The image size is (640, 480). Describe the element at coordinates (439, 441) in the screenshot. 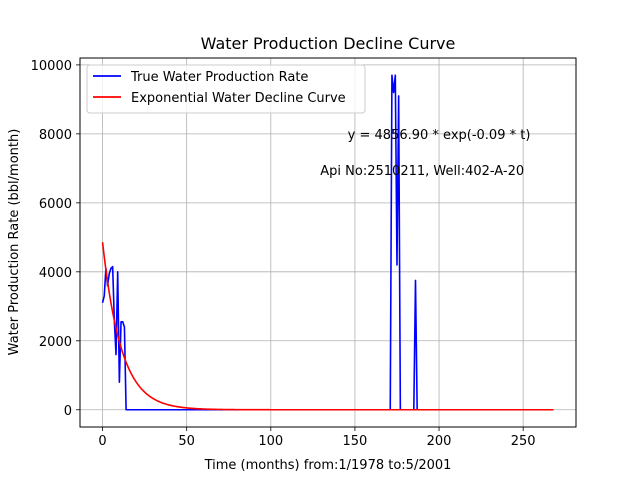

I see `x-tick-label: 200` at that location.